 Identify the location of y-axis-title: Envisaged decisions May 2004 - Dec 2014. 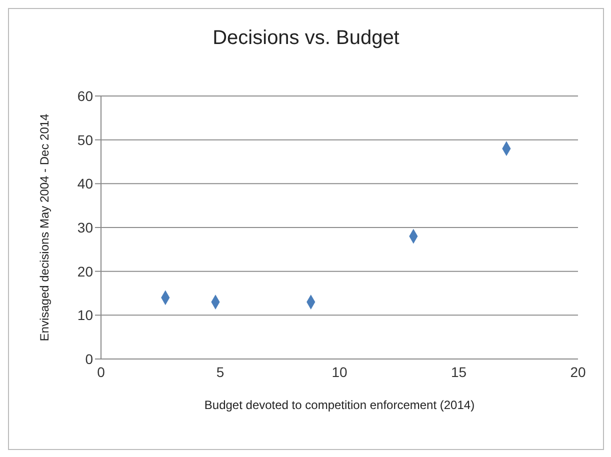
(44, 227).